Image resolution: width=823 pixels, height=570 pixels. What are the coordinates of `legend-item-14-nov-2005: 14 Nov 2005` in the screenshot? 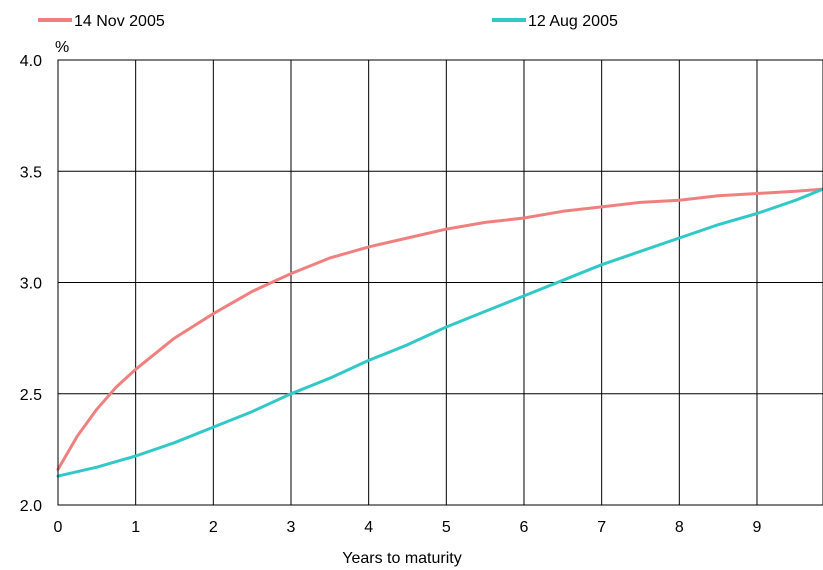 It's located at (101, 21).